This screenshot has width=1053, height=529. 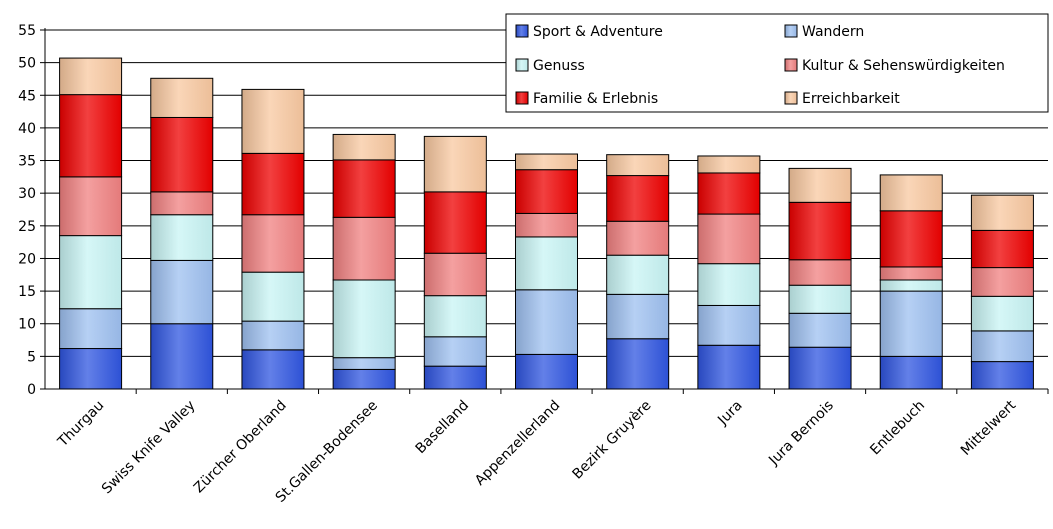 What do you see at coordinates (31, 390) in the screenshot?
I see `y-tick-label: 0` at bounding box center [31, 390].